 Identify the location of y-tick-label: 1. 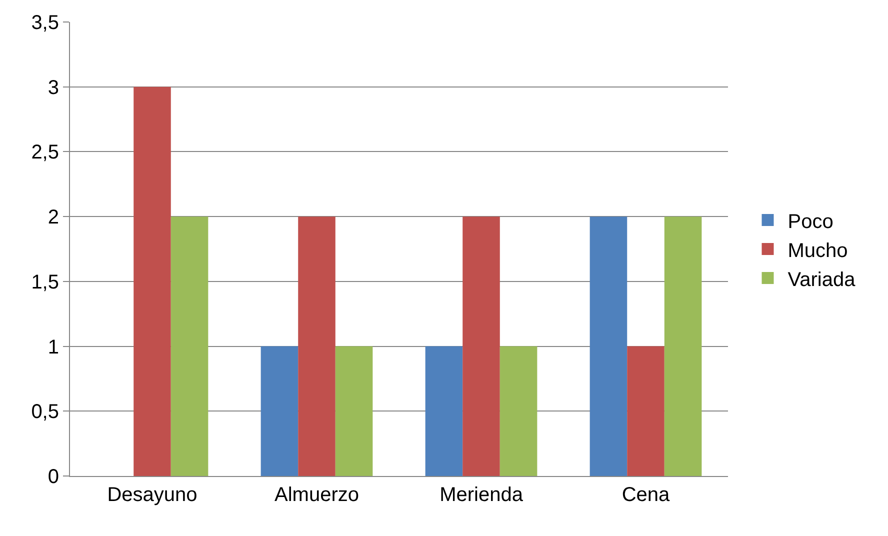
(53, 347).